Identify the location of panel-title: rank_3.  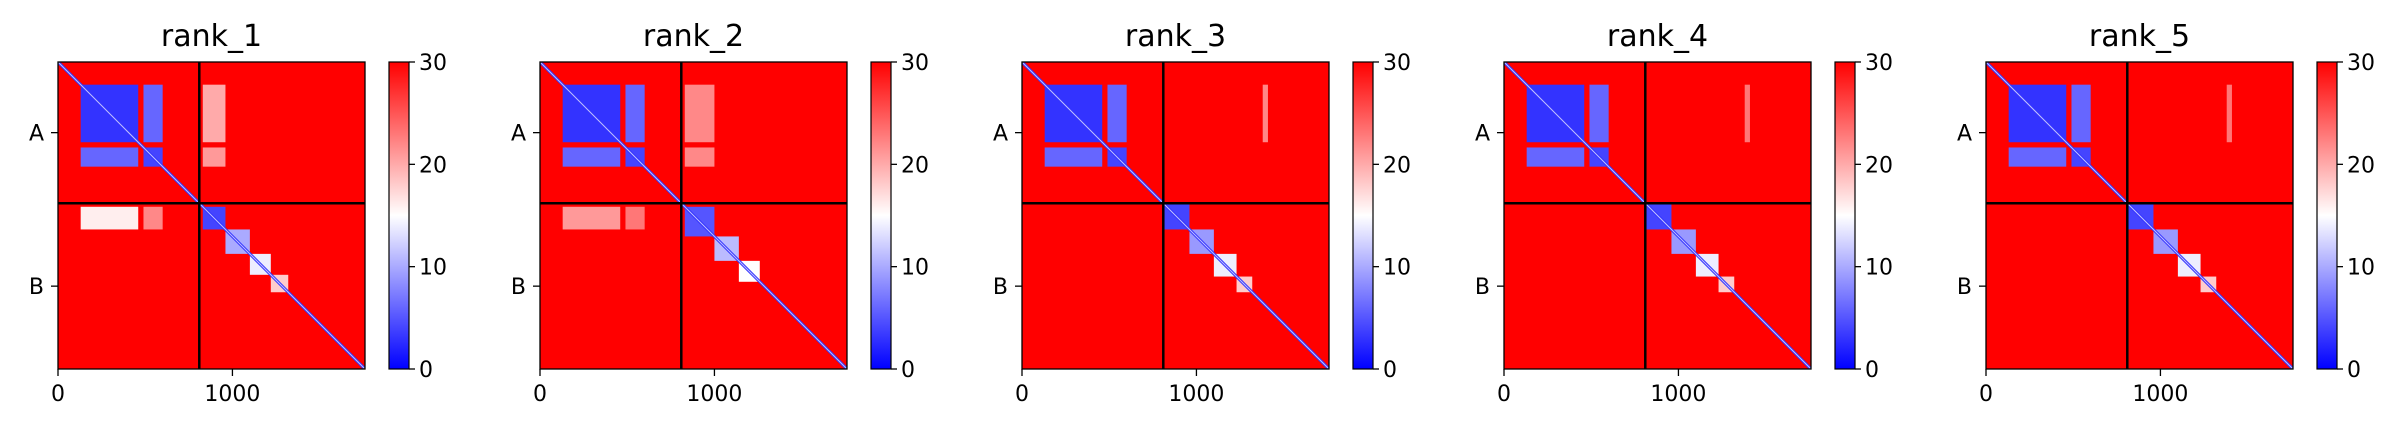
(1175, 36).